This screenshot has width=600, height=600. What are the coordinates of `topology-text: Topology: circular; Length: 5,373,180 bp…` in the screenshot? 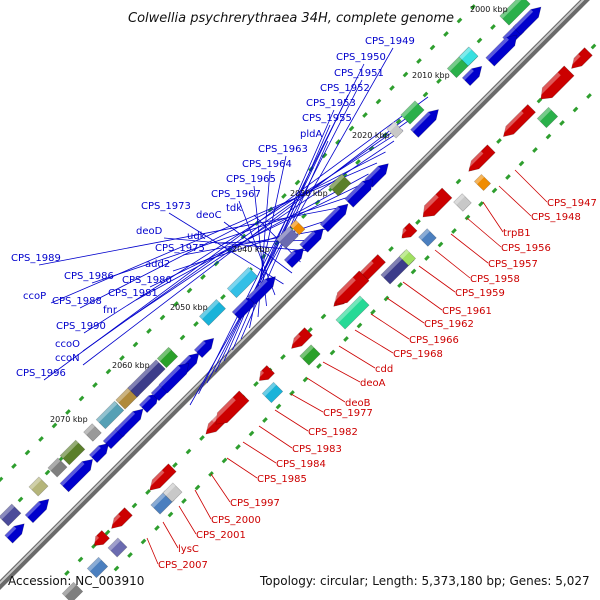 It's located at (424, 581).